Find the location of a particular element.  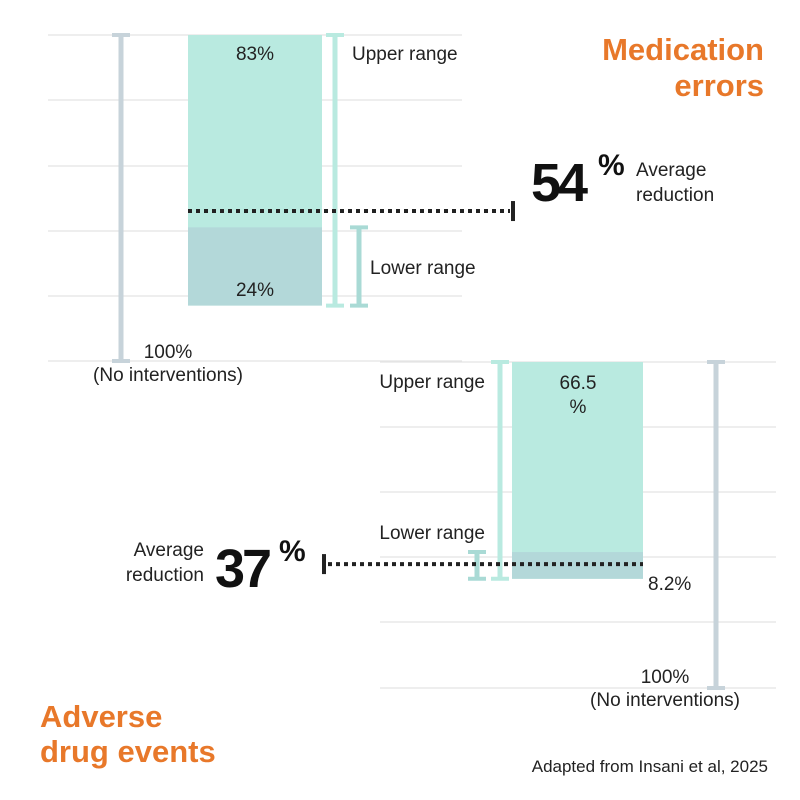

medication-errors-lower-range-label: Lower range is located at coordinates (423, 268).